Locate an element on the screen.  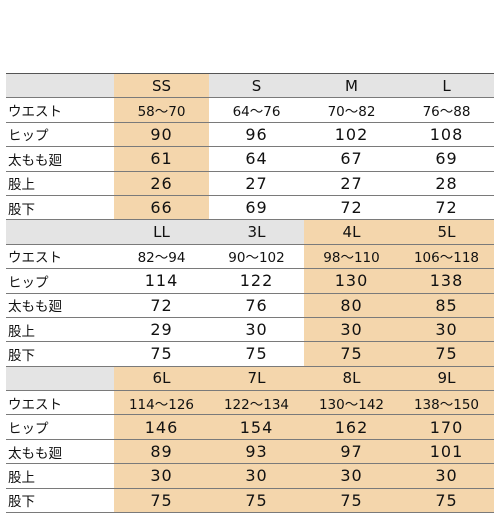
measurement-row: ヒップ 90 96 102 108 is located at coordinates (250, 135).